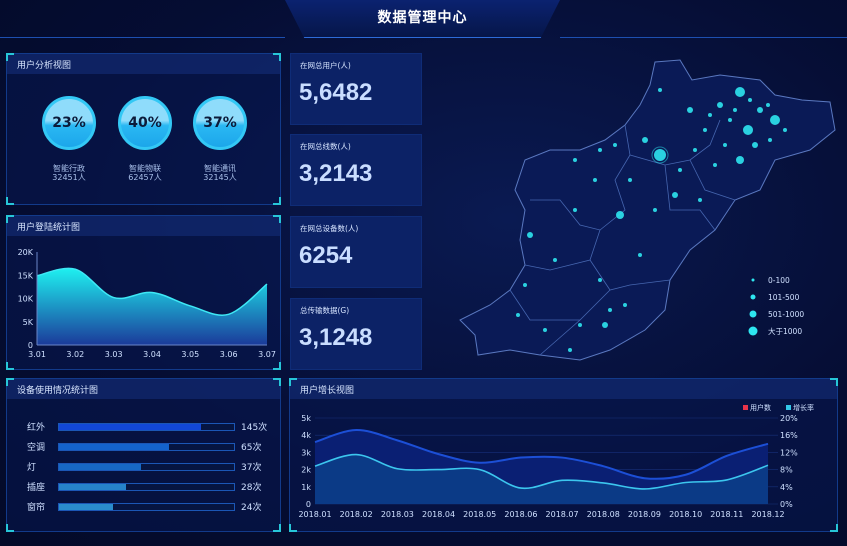  What do you see at coordinates (306, 435) in the screenshot?
I see `y-left-tick-label: 4k` at bounding box center [306, 435].